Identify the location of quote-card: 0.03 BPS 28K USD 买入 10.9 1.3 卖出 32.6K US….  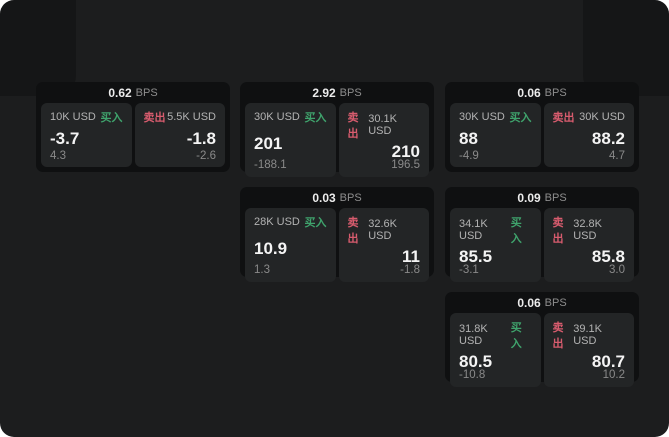
(337, 234).